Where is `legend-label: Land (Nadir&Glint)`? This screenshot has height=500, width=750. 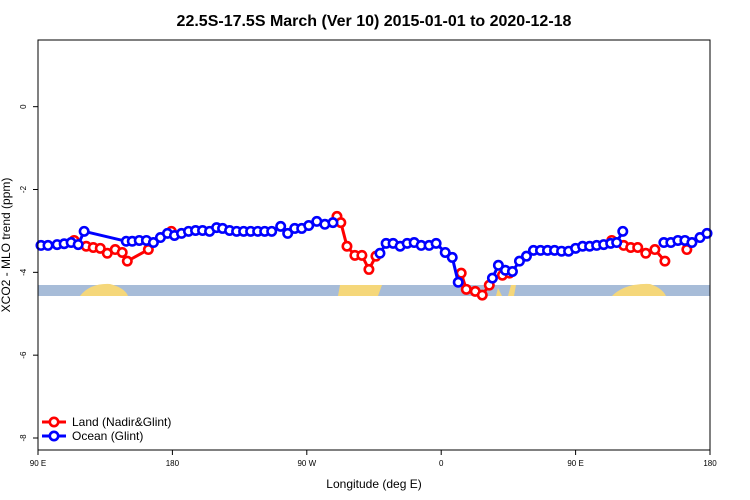 legend-label: Land (Nadir&Glint) is located at coordinates (121, 422).